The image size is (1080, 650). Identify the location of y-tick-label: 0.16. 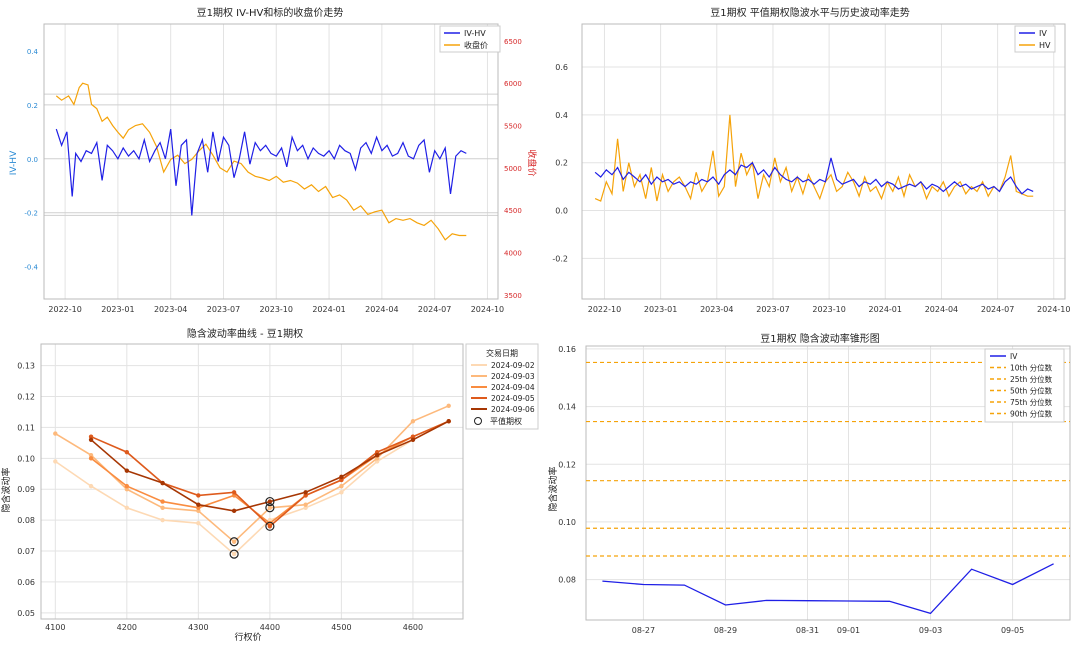
(567, 349).